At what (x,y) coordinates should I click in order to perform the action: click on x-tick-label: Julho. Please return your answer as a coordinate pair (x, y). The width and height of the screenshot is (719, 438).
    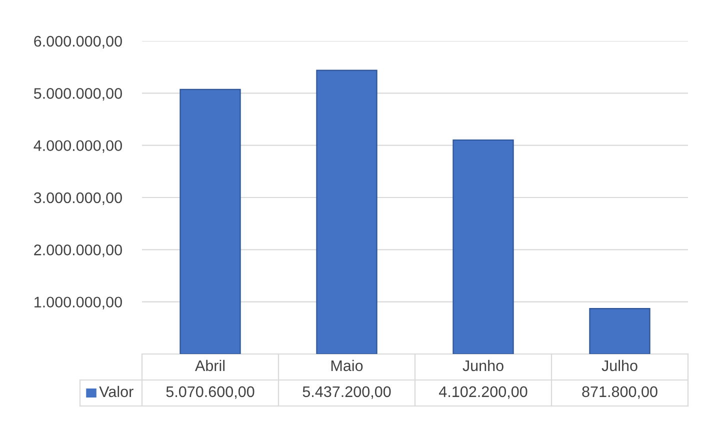
    Looking at the image, I should click on (620, 366).